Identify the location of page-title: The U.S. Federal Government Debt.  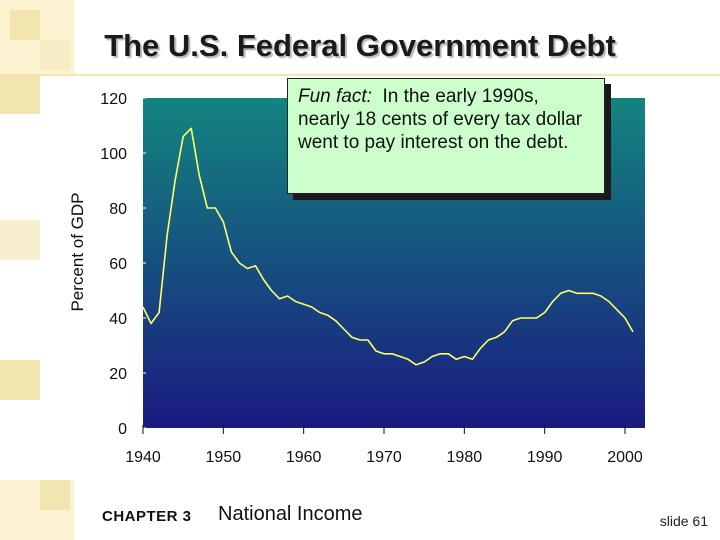
(360, 45).